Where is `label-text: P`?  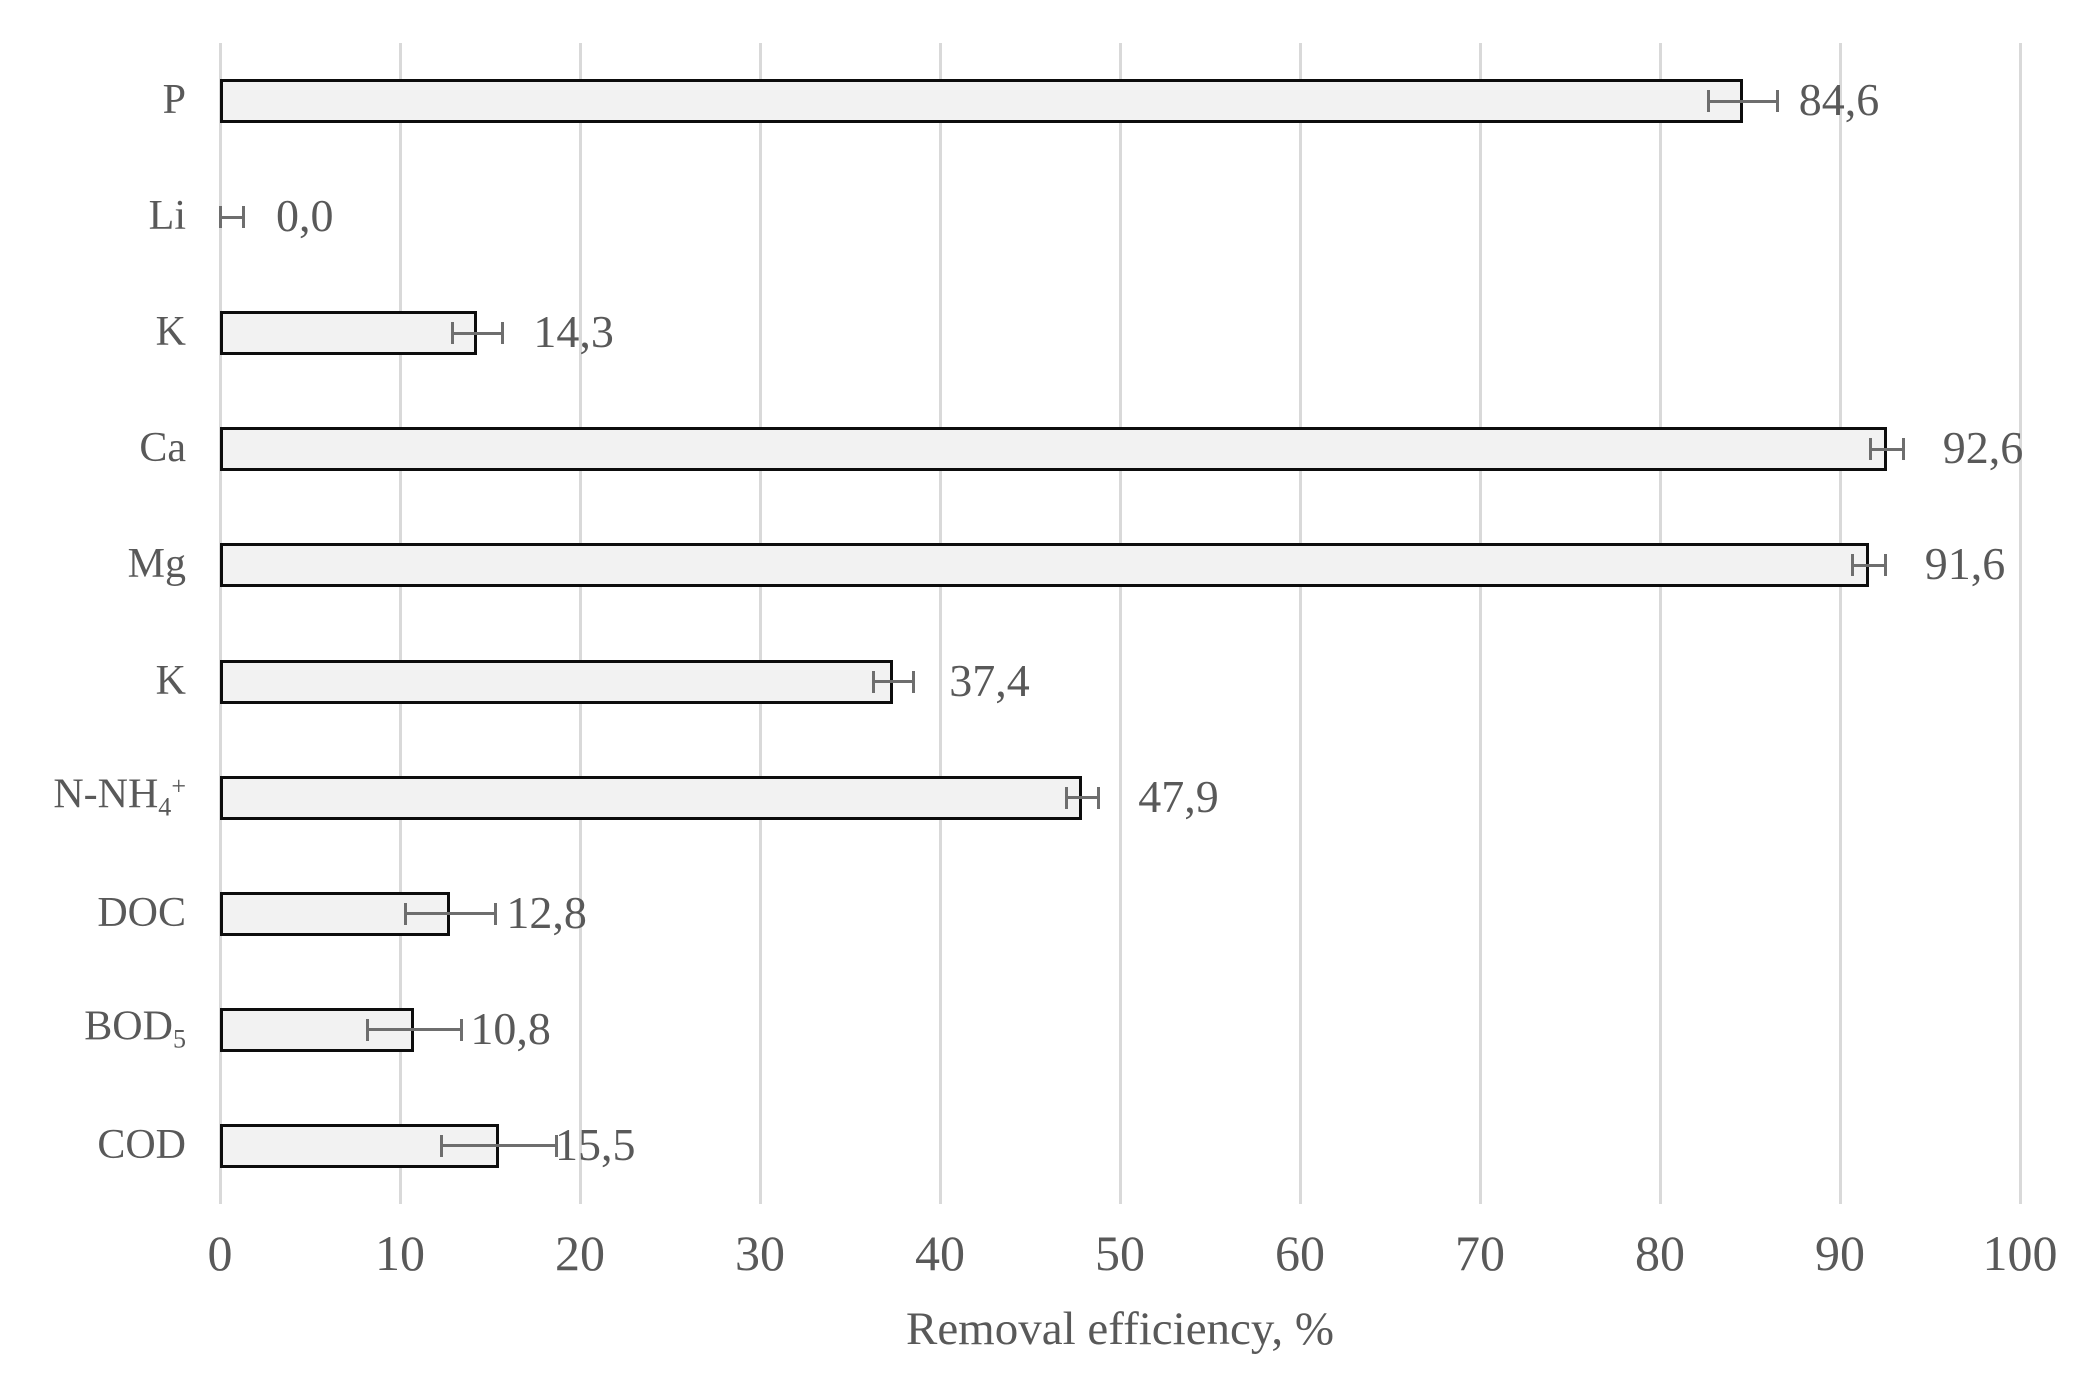 label-text: P is located at coordinates (174, 100).